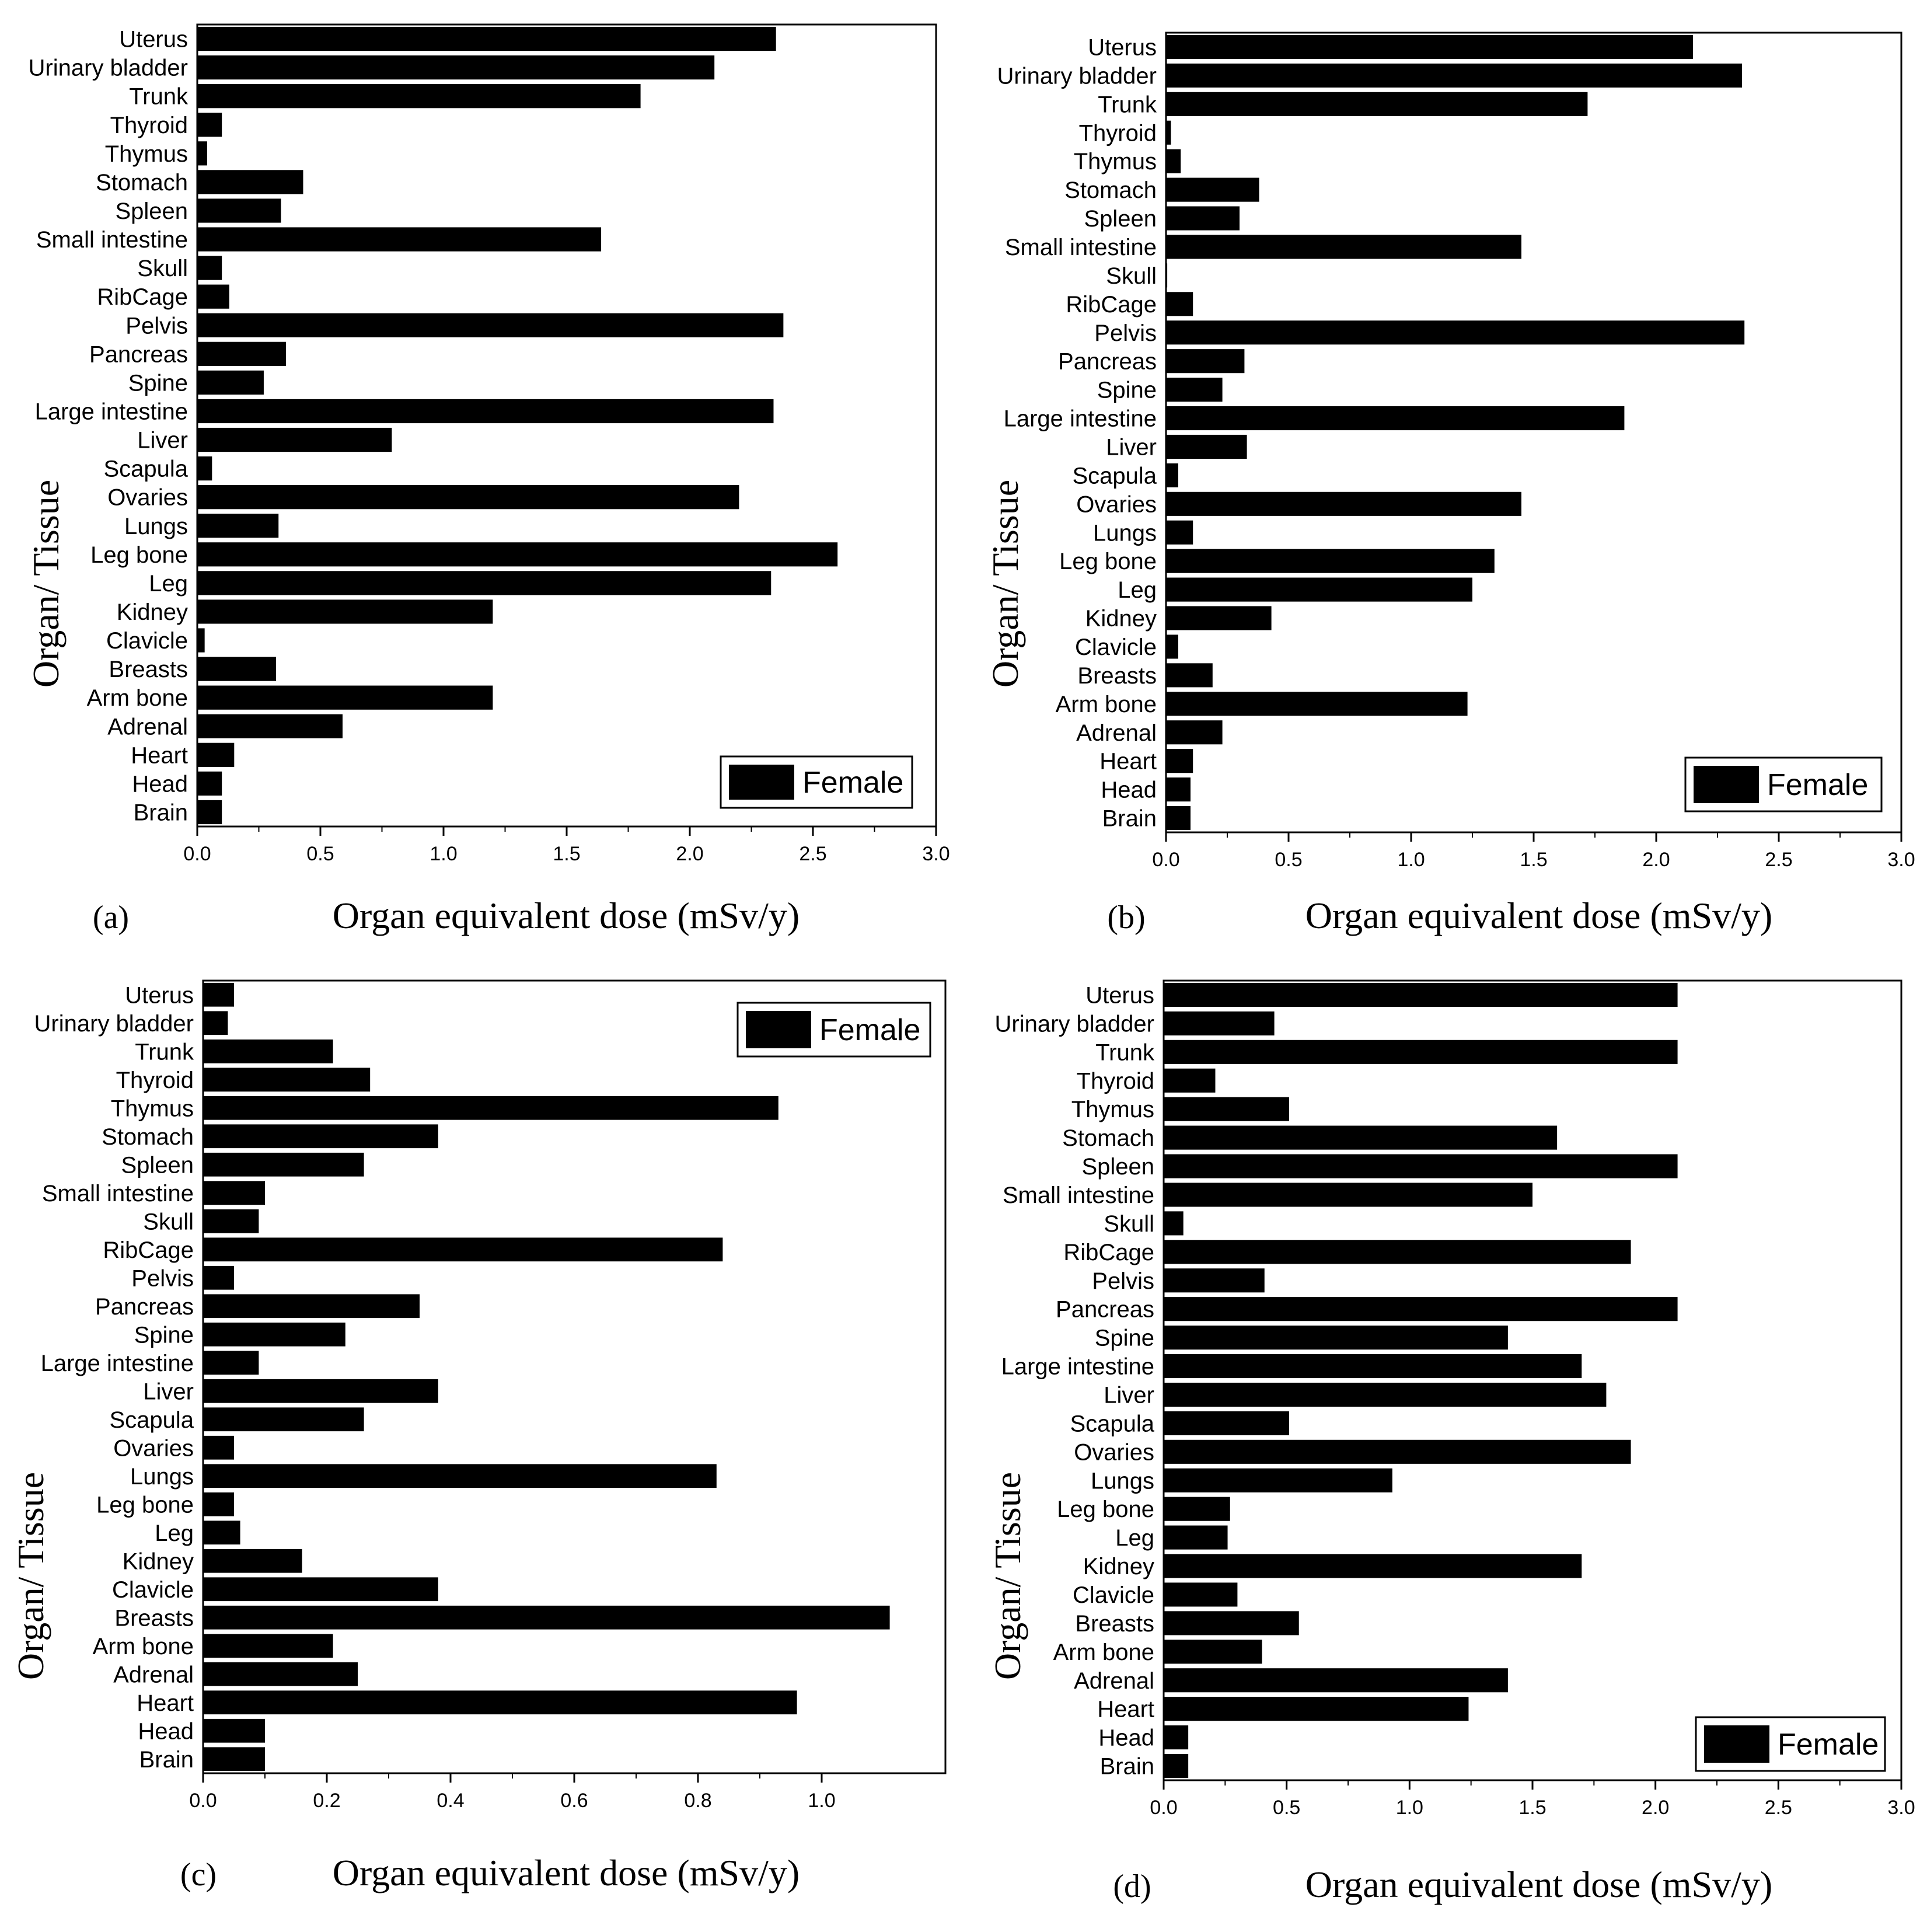 The width and height of the screenshot is (1927, 1932). Describe the element at coordinates (821, 1801) in the screenshot. I see `x-tick-label: 1.0` at that location.